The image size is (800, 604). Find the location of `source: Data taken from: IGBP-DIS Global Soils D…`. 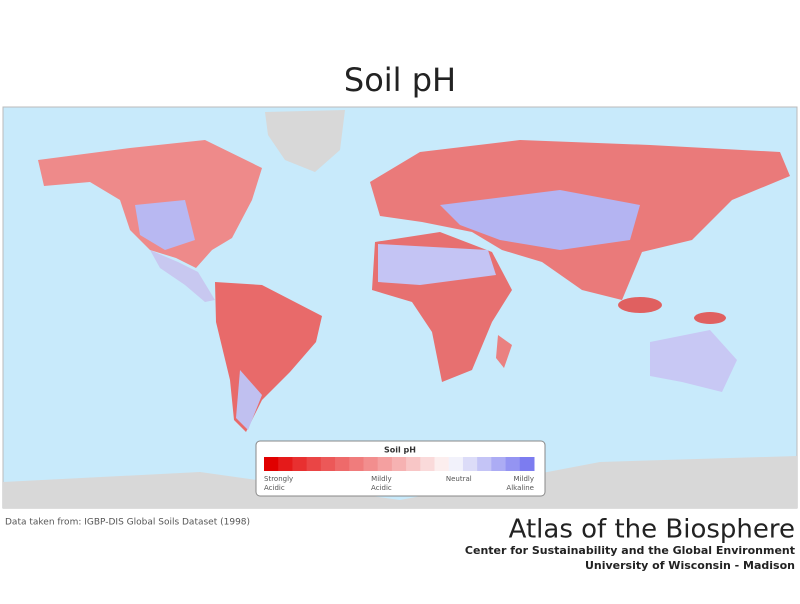

source: Data taken from: IGBP-DIS Global Soils D… is located at coordinates (127, 523).